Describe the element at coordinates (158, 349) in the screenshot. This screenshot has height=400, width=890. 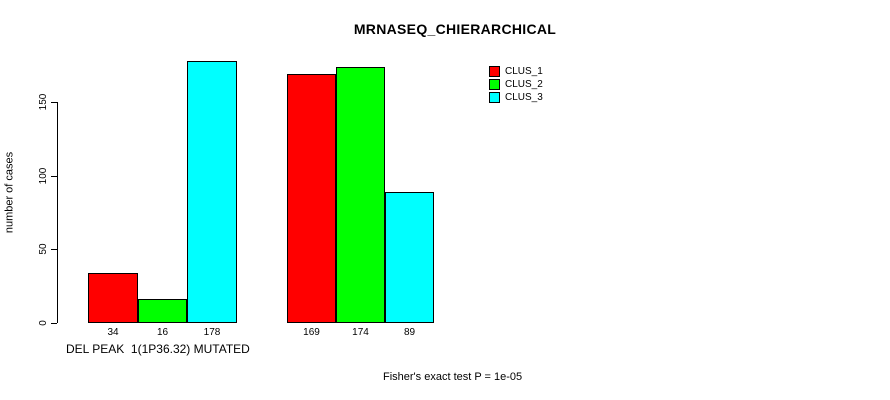
I see `x-axis-group-label: DEL PEAK 1(1P36.32) MUTATED` at that location.